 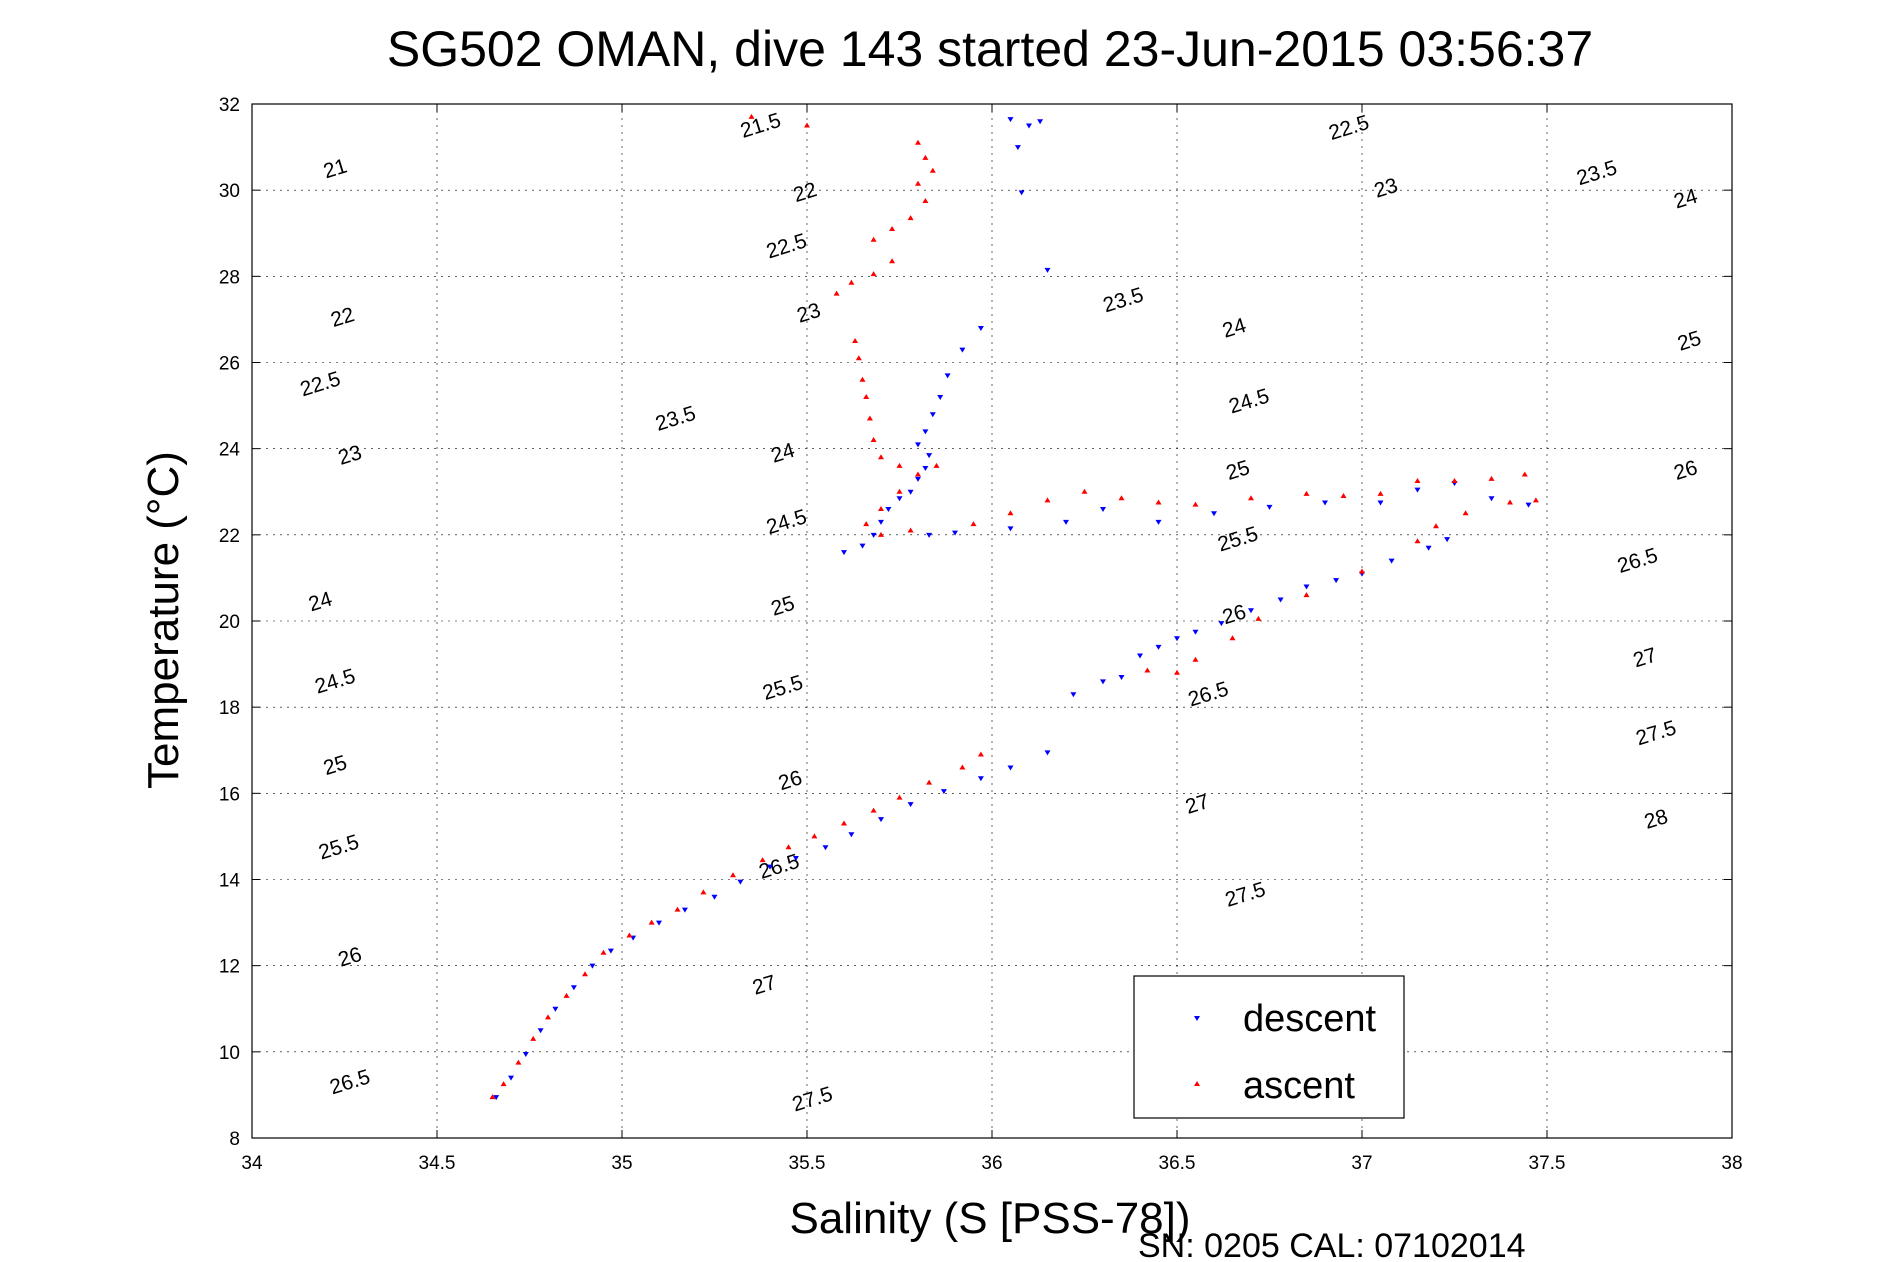 I want to click on y-tick-label: 32, so click(x=229, y=105).